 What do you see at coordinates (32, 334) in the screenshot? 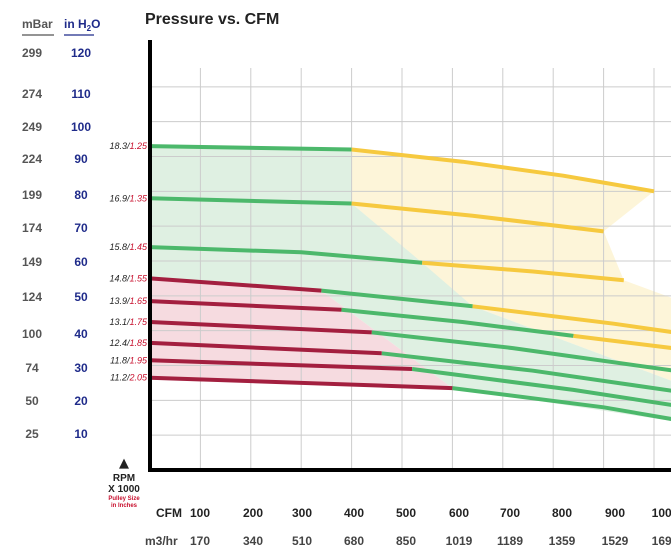
I see `y-tick-mbar: 100` at bounding box center [32, 334].